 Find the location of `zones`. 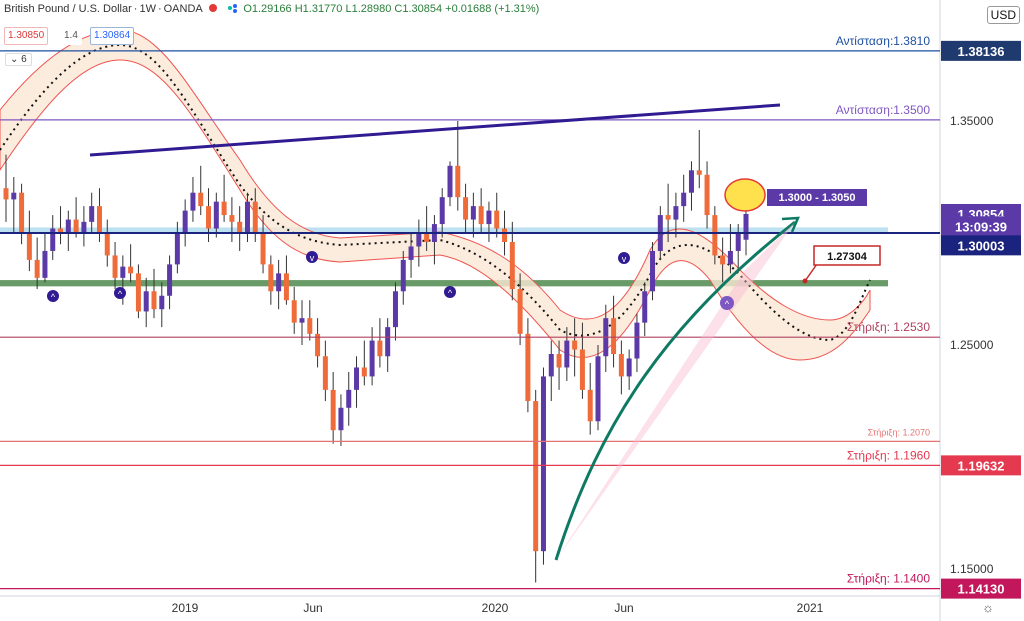

zones is located at coordinates (444, 257).